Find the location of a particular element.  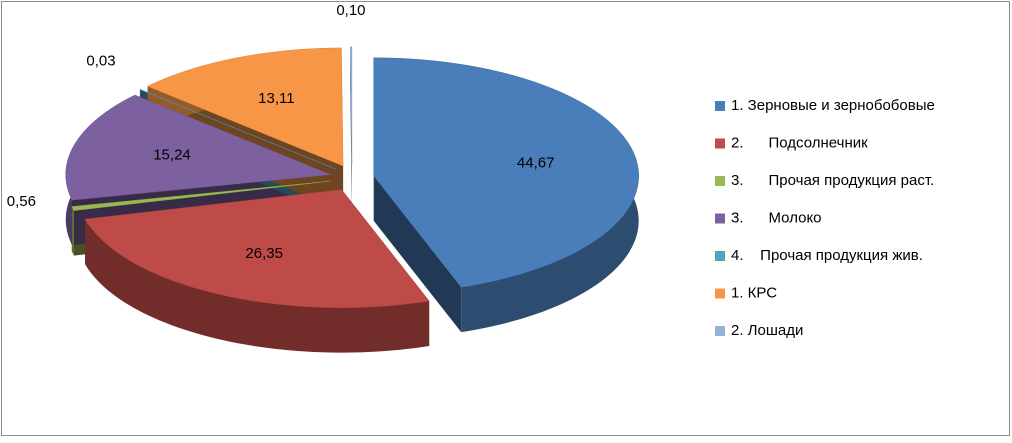

legend-label: 1. Зерновые и зернобобовые is located at coordinates (833, 105).